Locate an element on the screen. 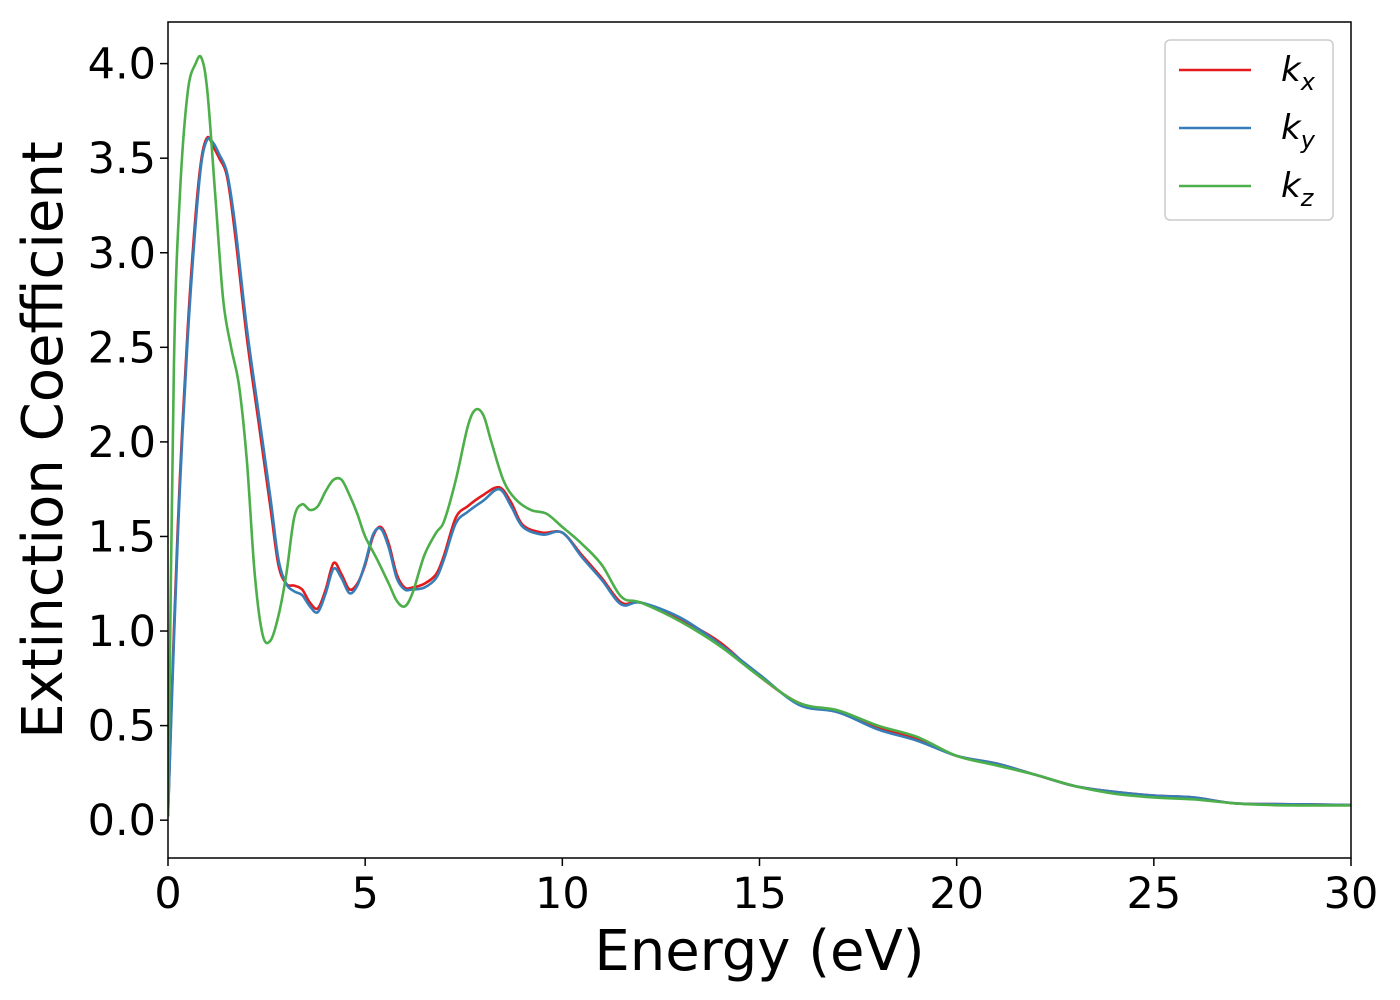  x-tick-label: 20 is located at coordinates (956, 894).